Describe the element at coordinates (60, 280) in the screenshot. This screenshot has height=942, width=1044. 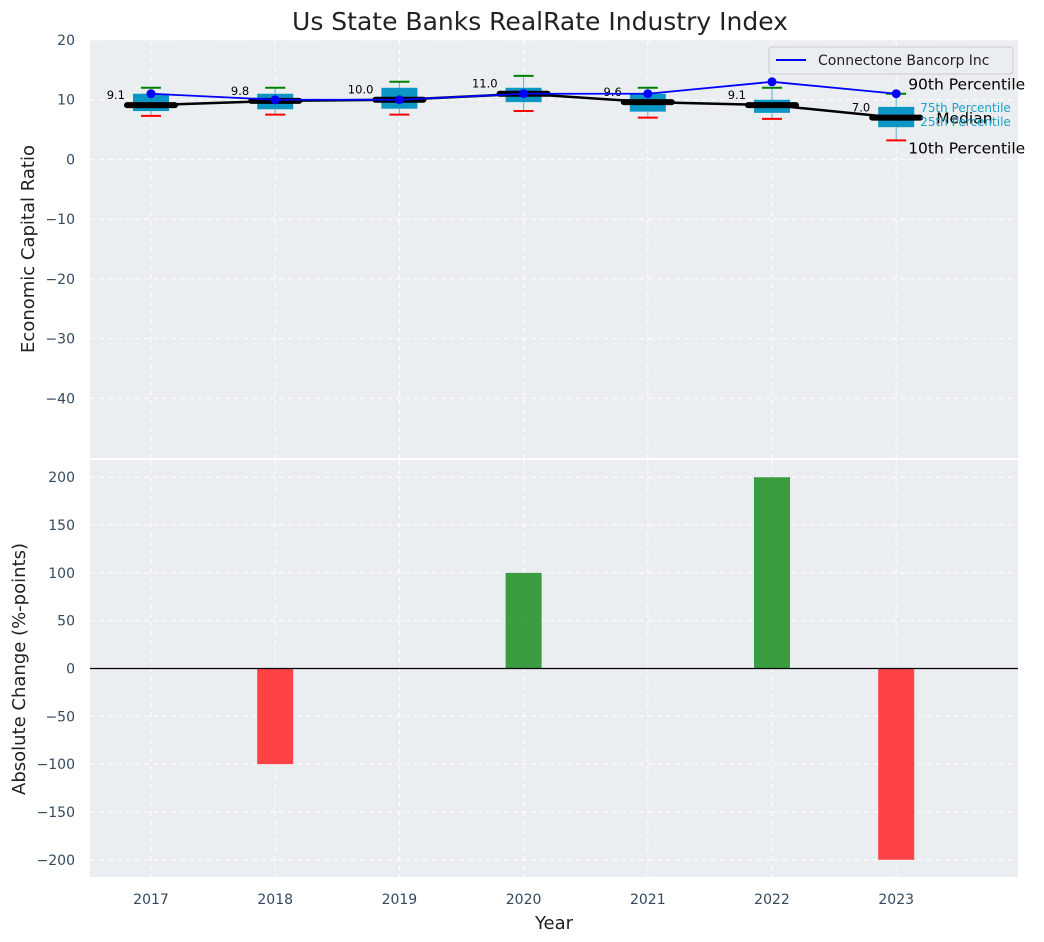
I see `top-y-tick-label: −20` at that location.